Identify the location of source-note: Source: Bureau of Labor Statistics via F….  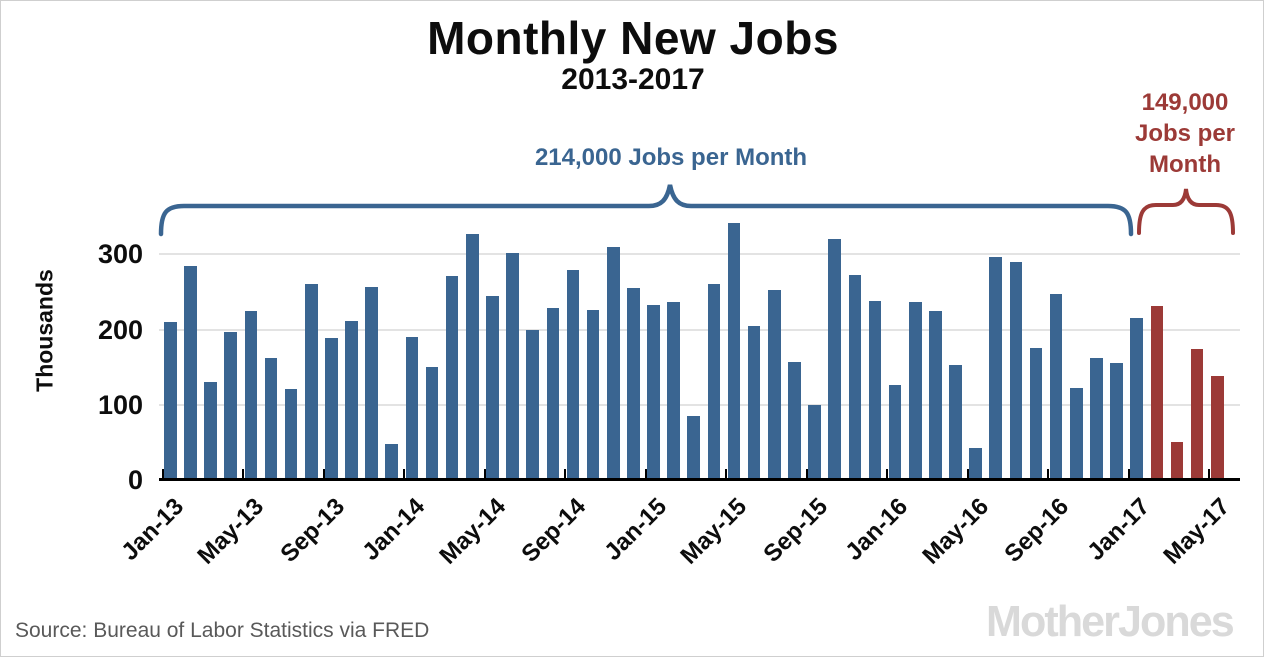
(222, 630).